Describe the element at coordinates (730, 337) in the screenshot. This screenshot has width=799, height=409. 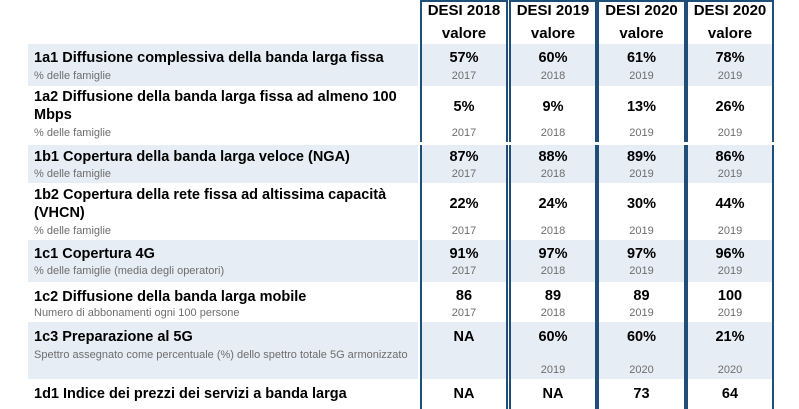
I see `value-cell: 21%` at that location.